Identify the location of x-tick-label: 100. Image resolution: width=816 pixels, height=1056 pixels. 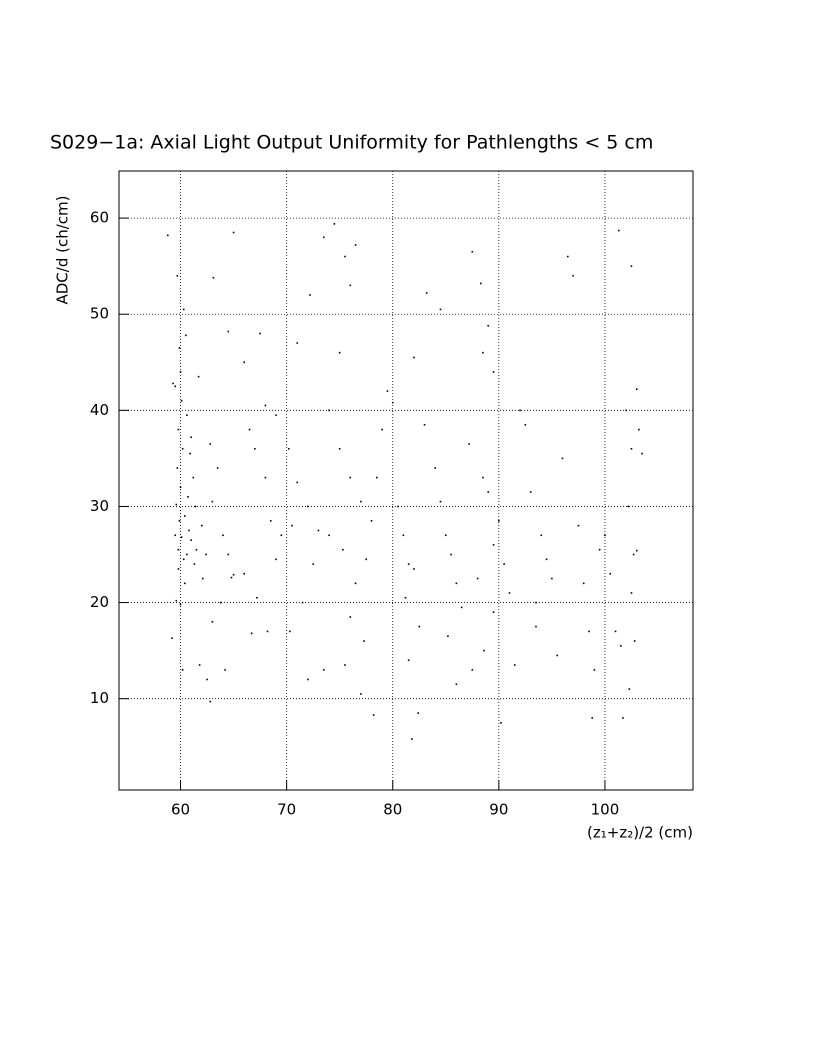
(605, 810).